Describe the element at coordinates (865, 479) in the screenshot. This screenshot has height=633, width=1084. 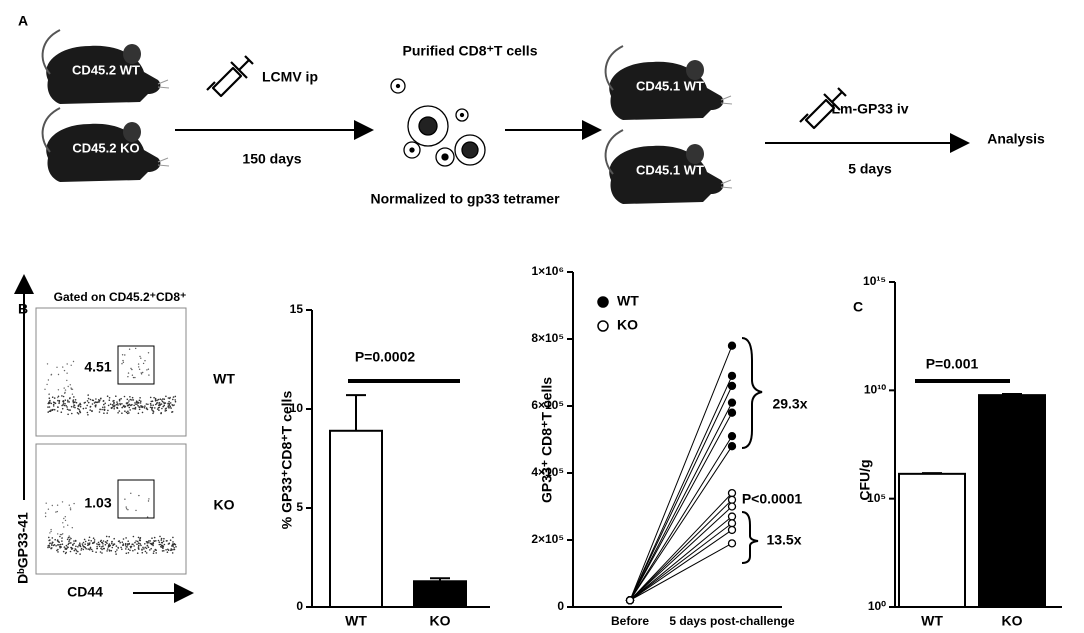
I see `y-axis-label: CFU/g` at that location.